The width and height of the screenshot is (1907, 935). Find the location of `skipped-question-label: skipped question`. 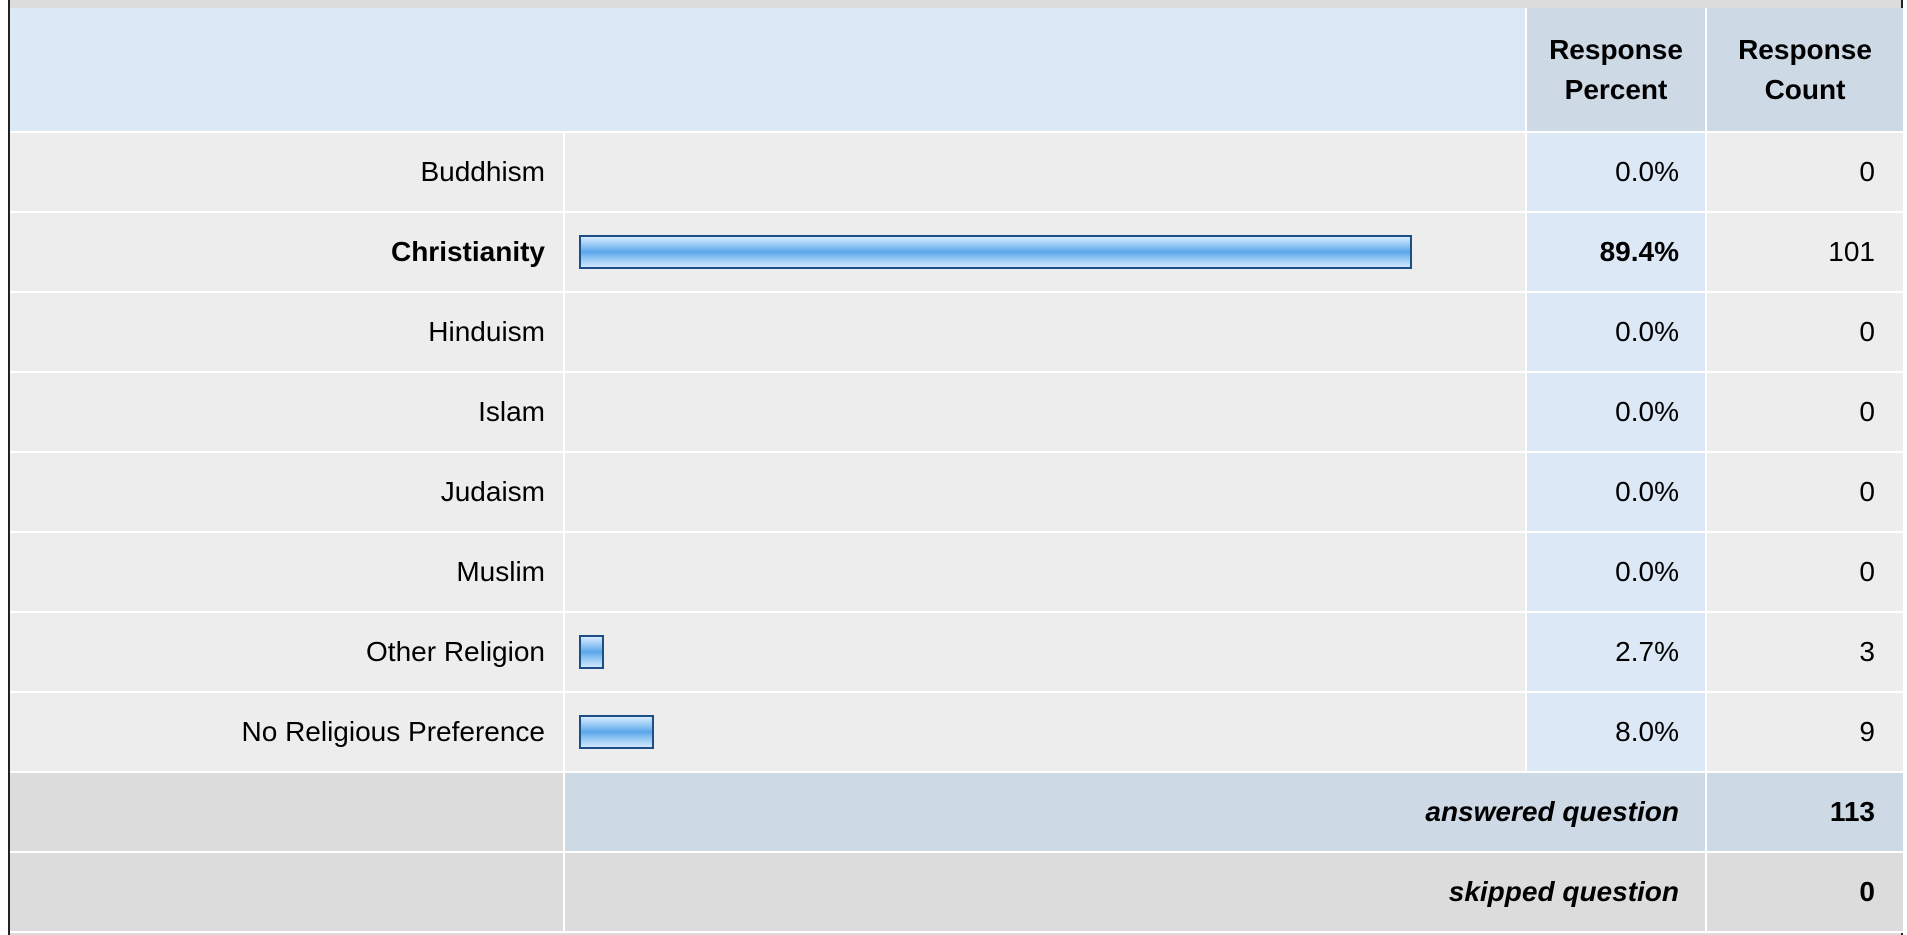

skipped-question-label: skipped question is located at coordinates (1136, 893).